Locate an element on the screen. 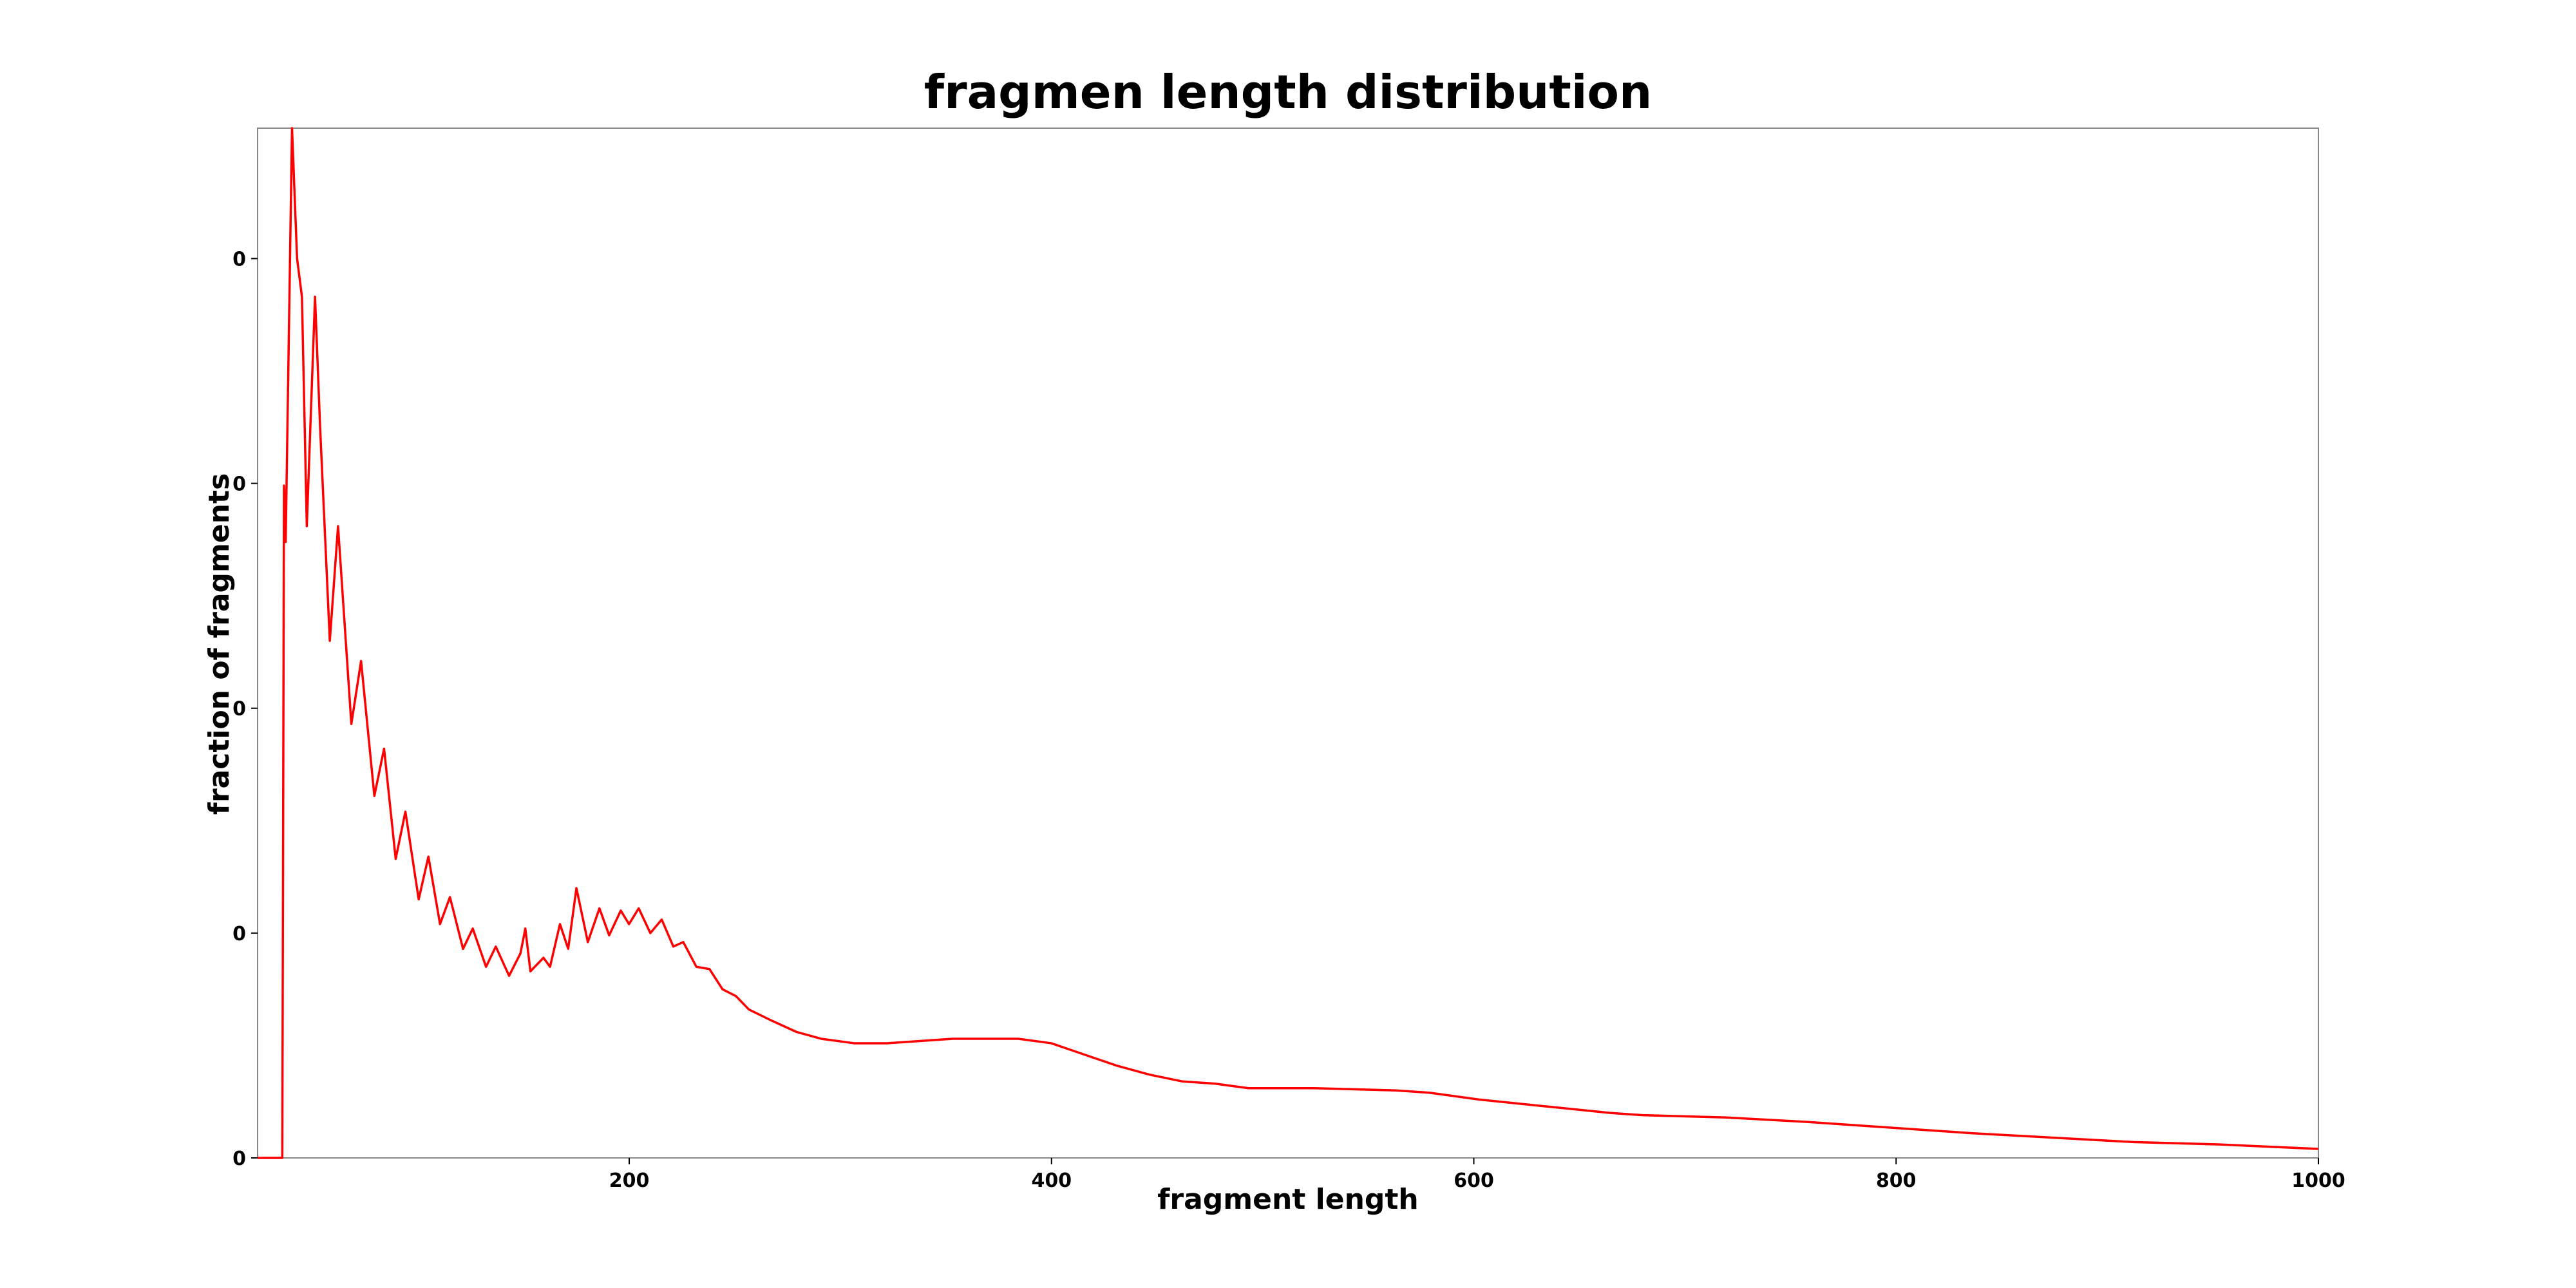 This screenshot has height=1288, width=2576. chart-title: fragmen length distribution is located at coordinates (1288, 92).